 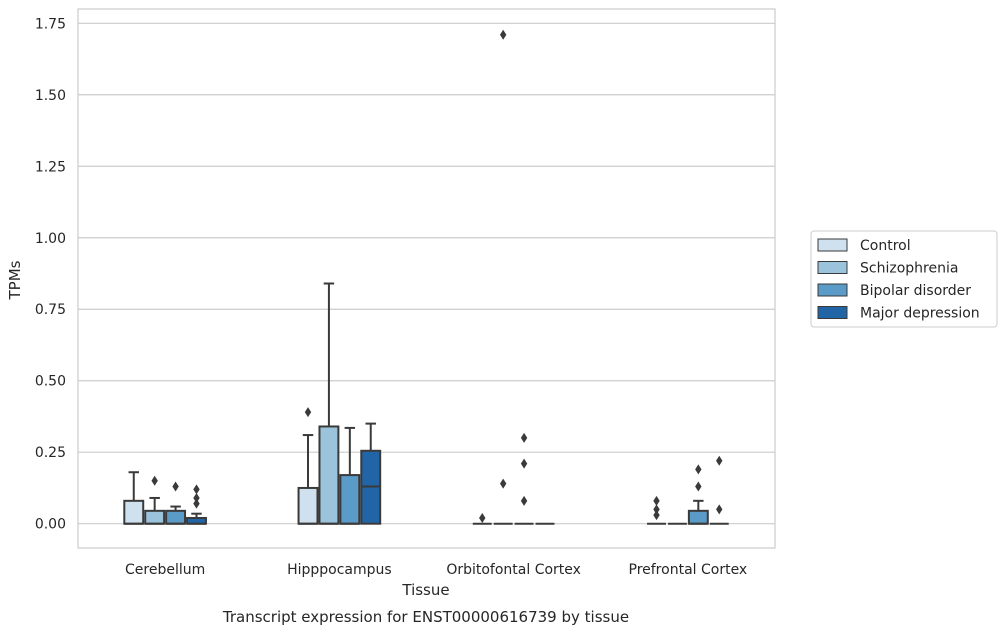 I want to click on legend-frame, so click(x=904, y=279).